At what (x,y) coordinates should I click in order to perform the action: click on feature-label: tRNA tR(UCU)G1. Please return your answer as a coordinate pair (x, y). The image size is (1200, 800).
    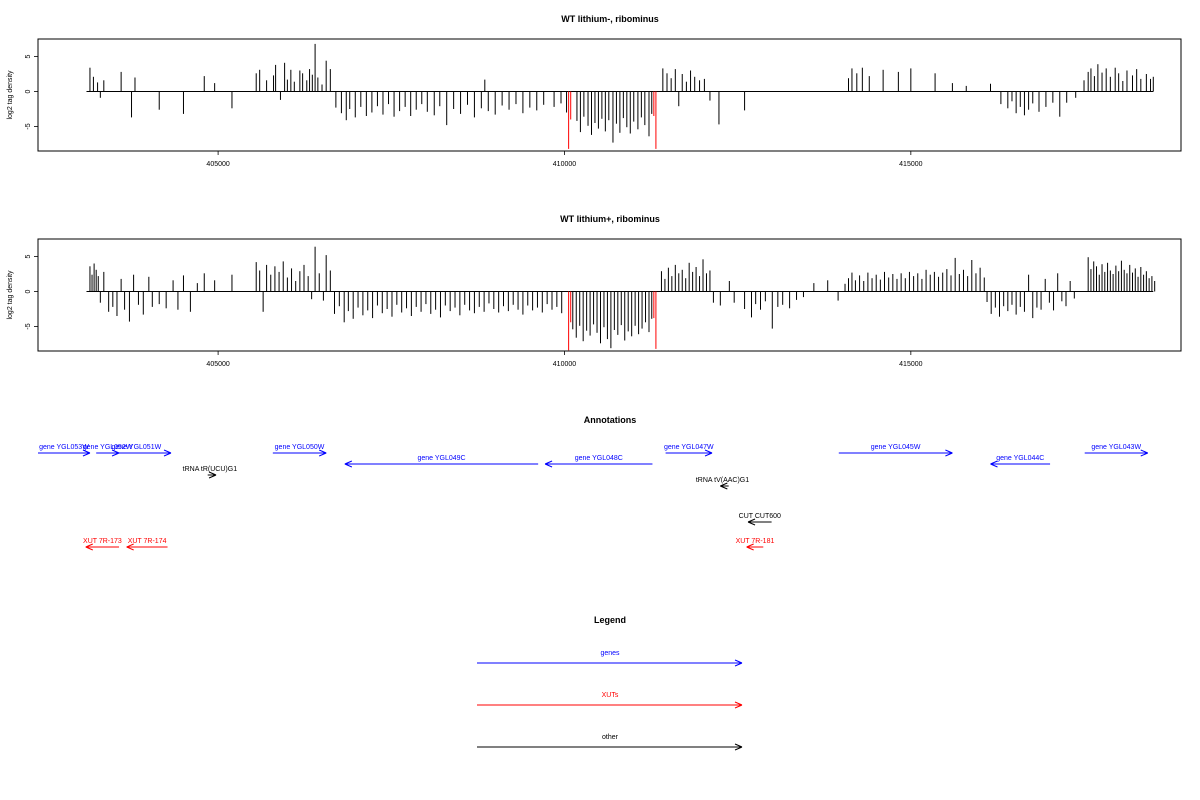
    Looking at the image, I should click on (210, 469).